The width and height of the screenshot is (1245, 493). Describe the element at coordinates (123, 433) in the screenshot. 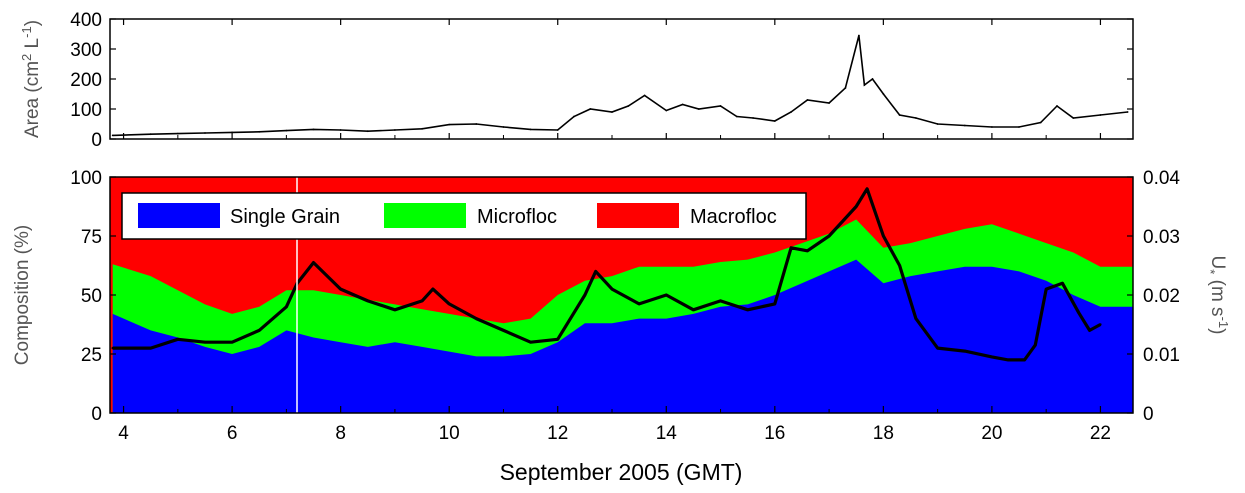

I see `x-tick-label: 4` at that location.